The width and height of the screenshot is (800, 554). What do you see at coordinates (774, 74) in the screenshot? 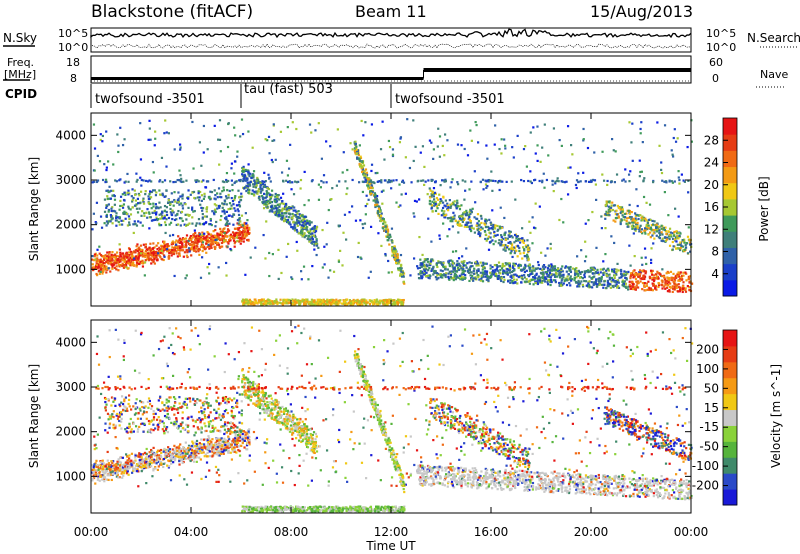
I see `nave-label: Nave` at bounding box center [774, 74].